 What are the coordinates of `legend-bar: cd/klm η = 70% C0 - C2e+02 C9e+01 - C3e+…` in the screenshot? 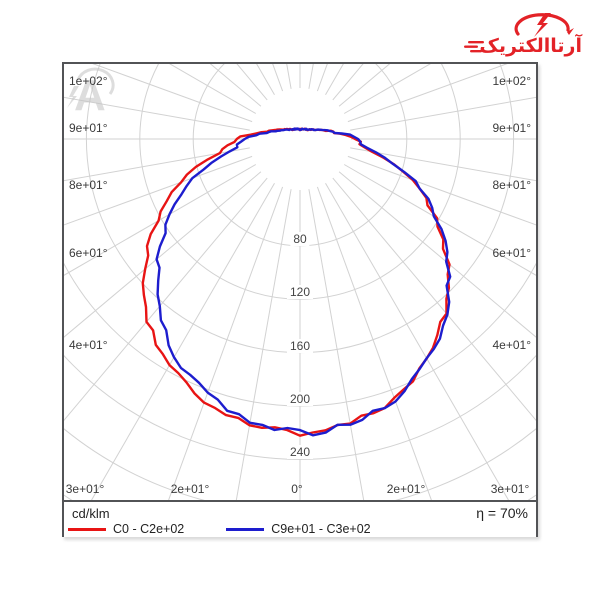 It's located at (300, 518).